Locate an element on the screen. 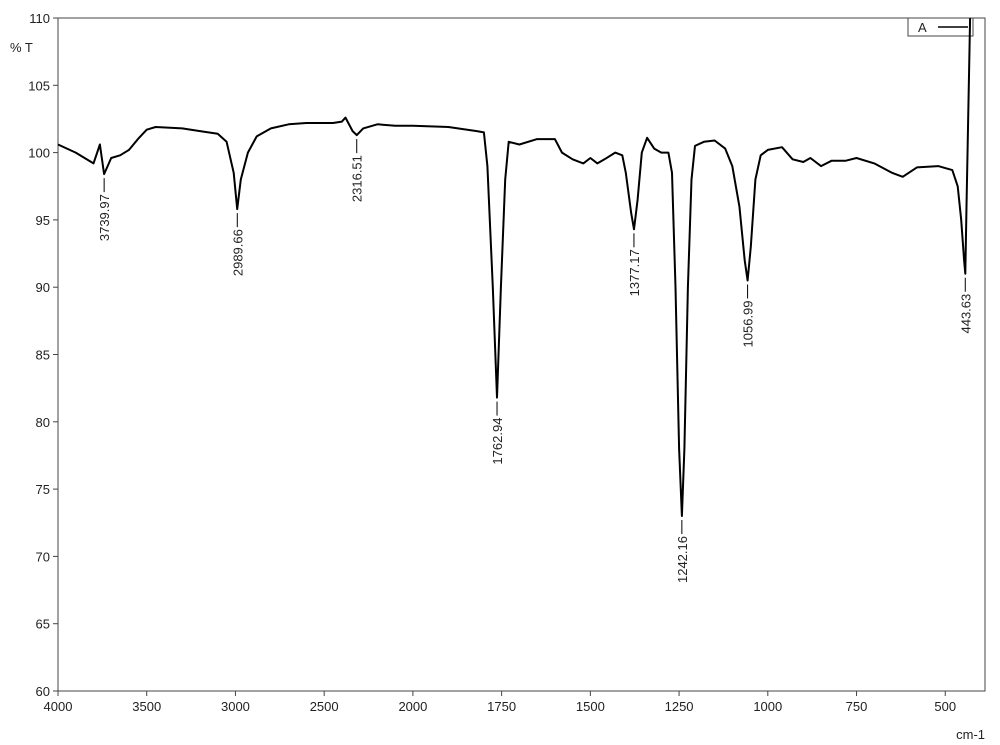 This screenshot has width=1000, height=745. y-tick-label: 80 is located at coordinates (43, 422).